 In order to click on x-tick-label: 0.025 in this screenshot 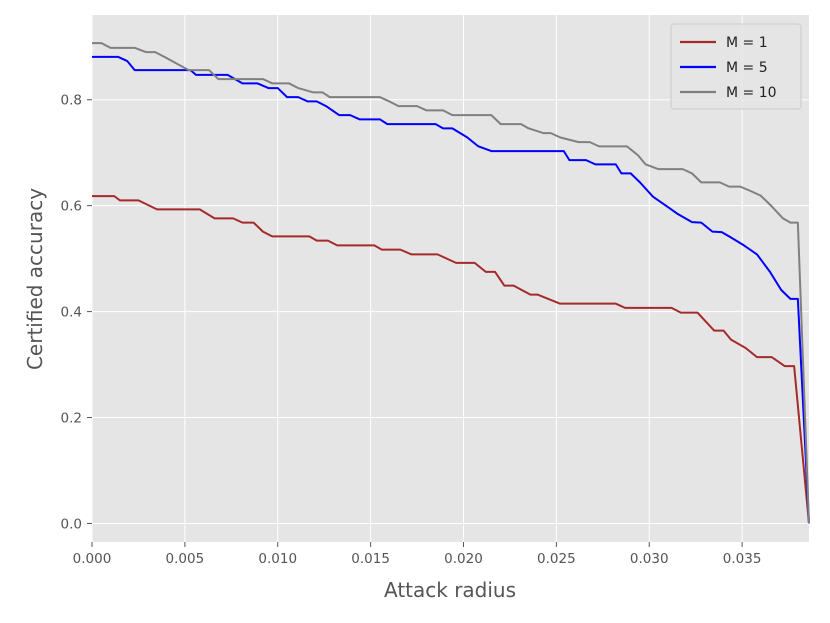, I will do `click(556, 559)`.